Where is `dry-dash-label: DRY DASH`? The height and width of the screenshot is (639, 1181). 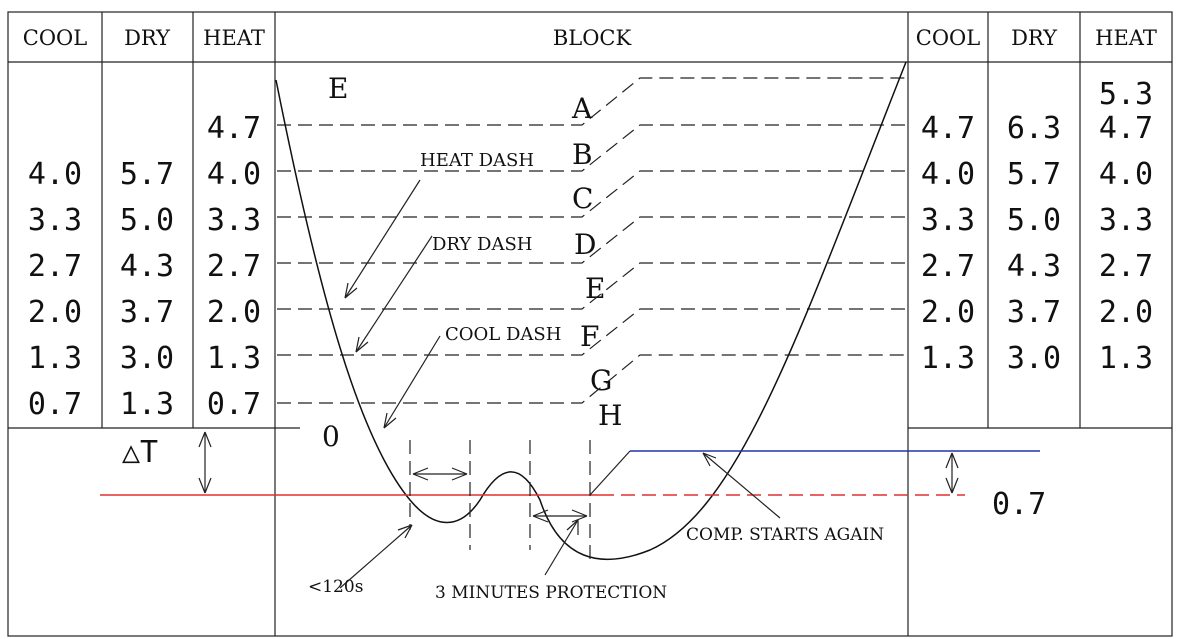
dry-dash-label: DRY DASH is located at coordinates (482, 244).